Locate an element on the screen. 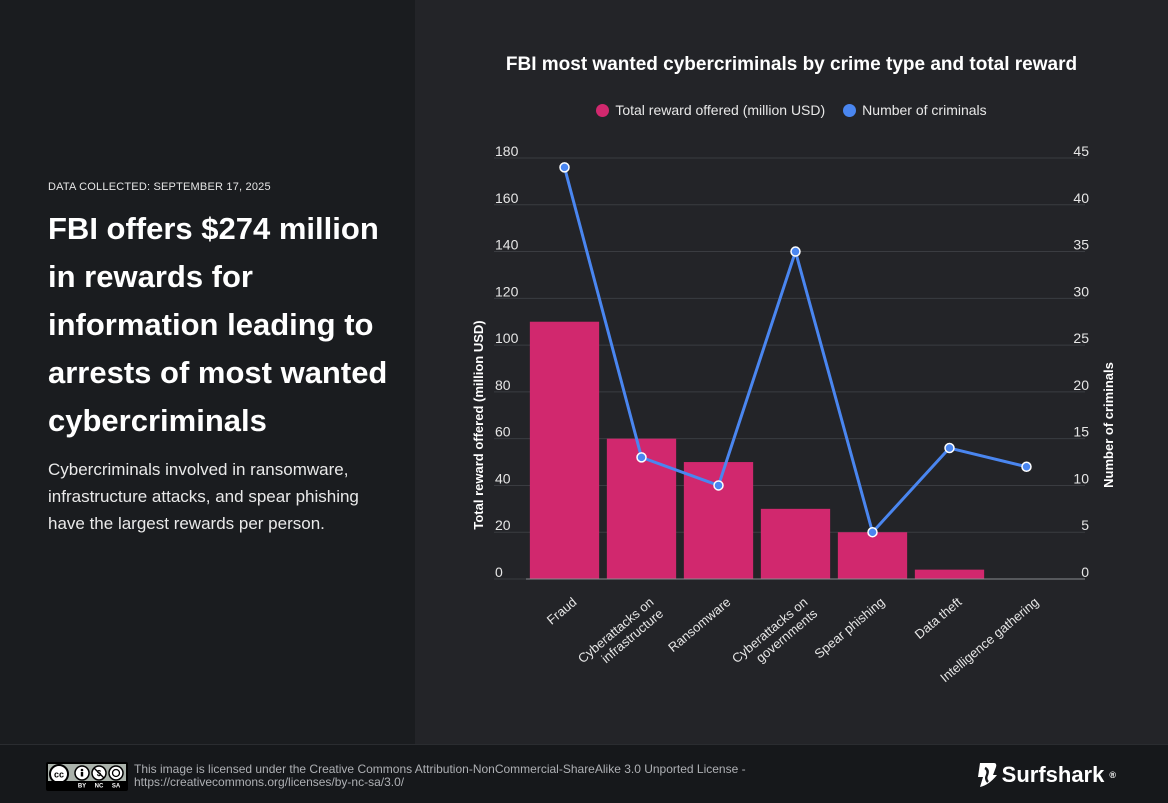  legend-item-criminals: Number of criminals is located at coordinates (915, 110).